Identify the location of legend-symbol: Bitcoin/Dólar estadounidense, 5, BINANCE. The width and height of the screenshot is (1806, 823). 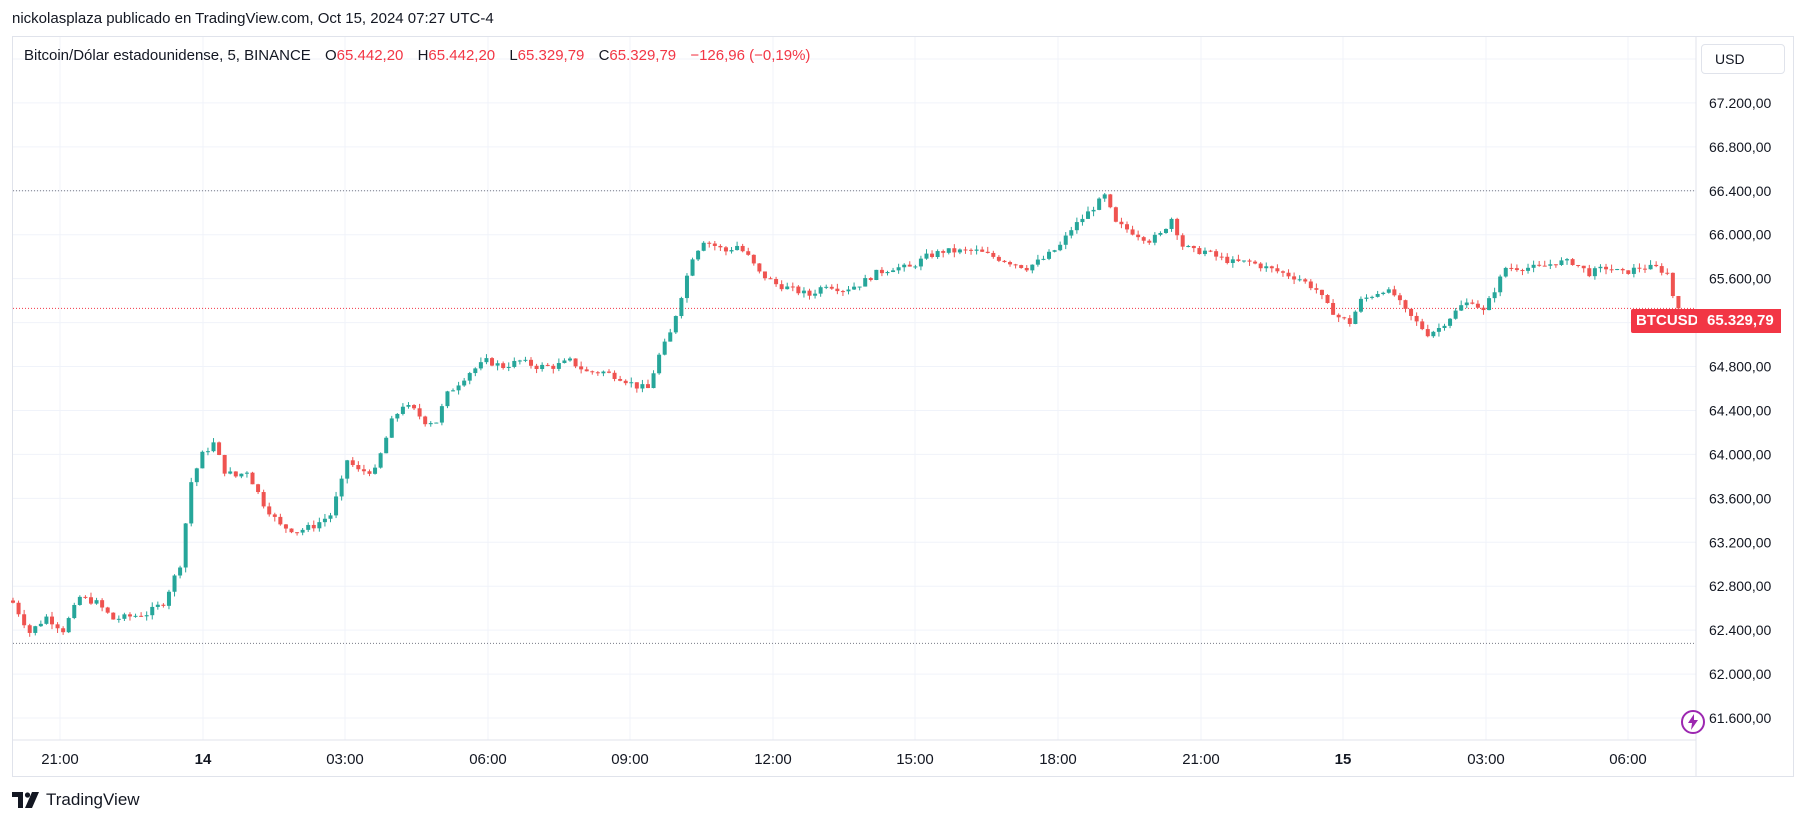
(167, 55).